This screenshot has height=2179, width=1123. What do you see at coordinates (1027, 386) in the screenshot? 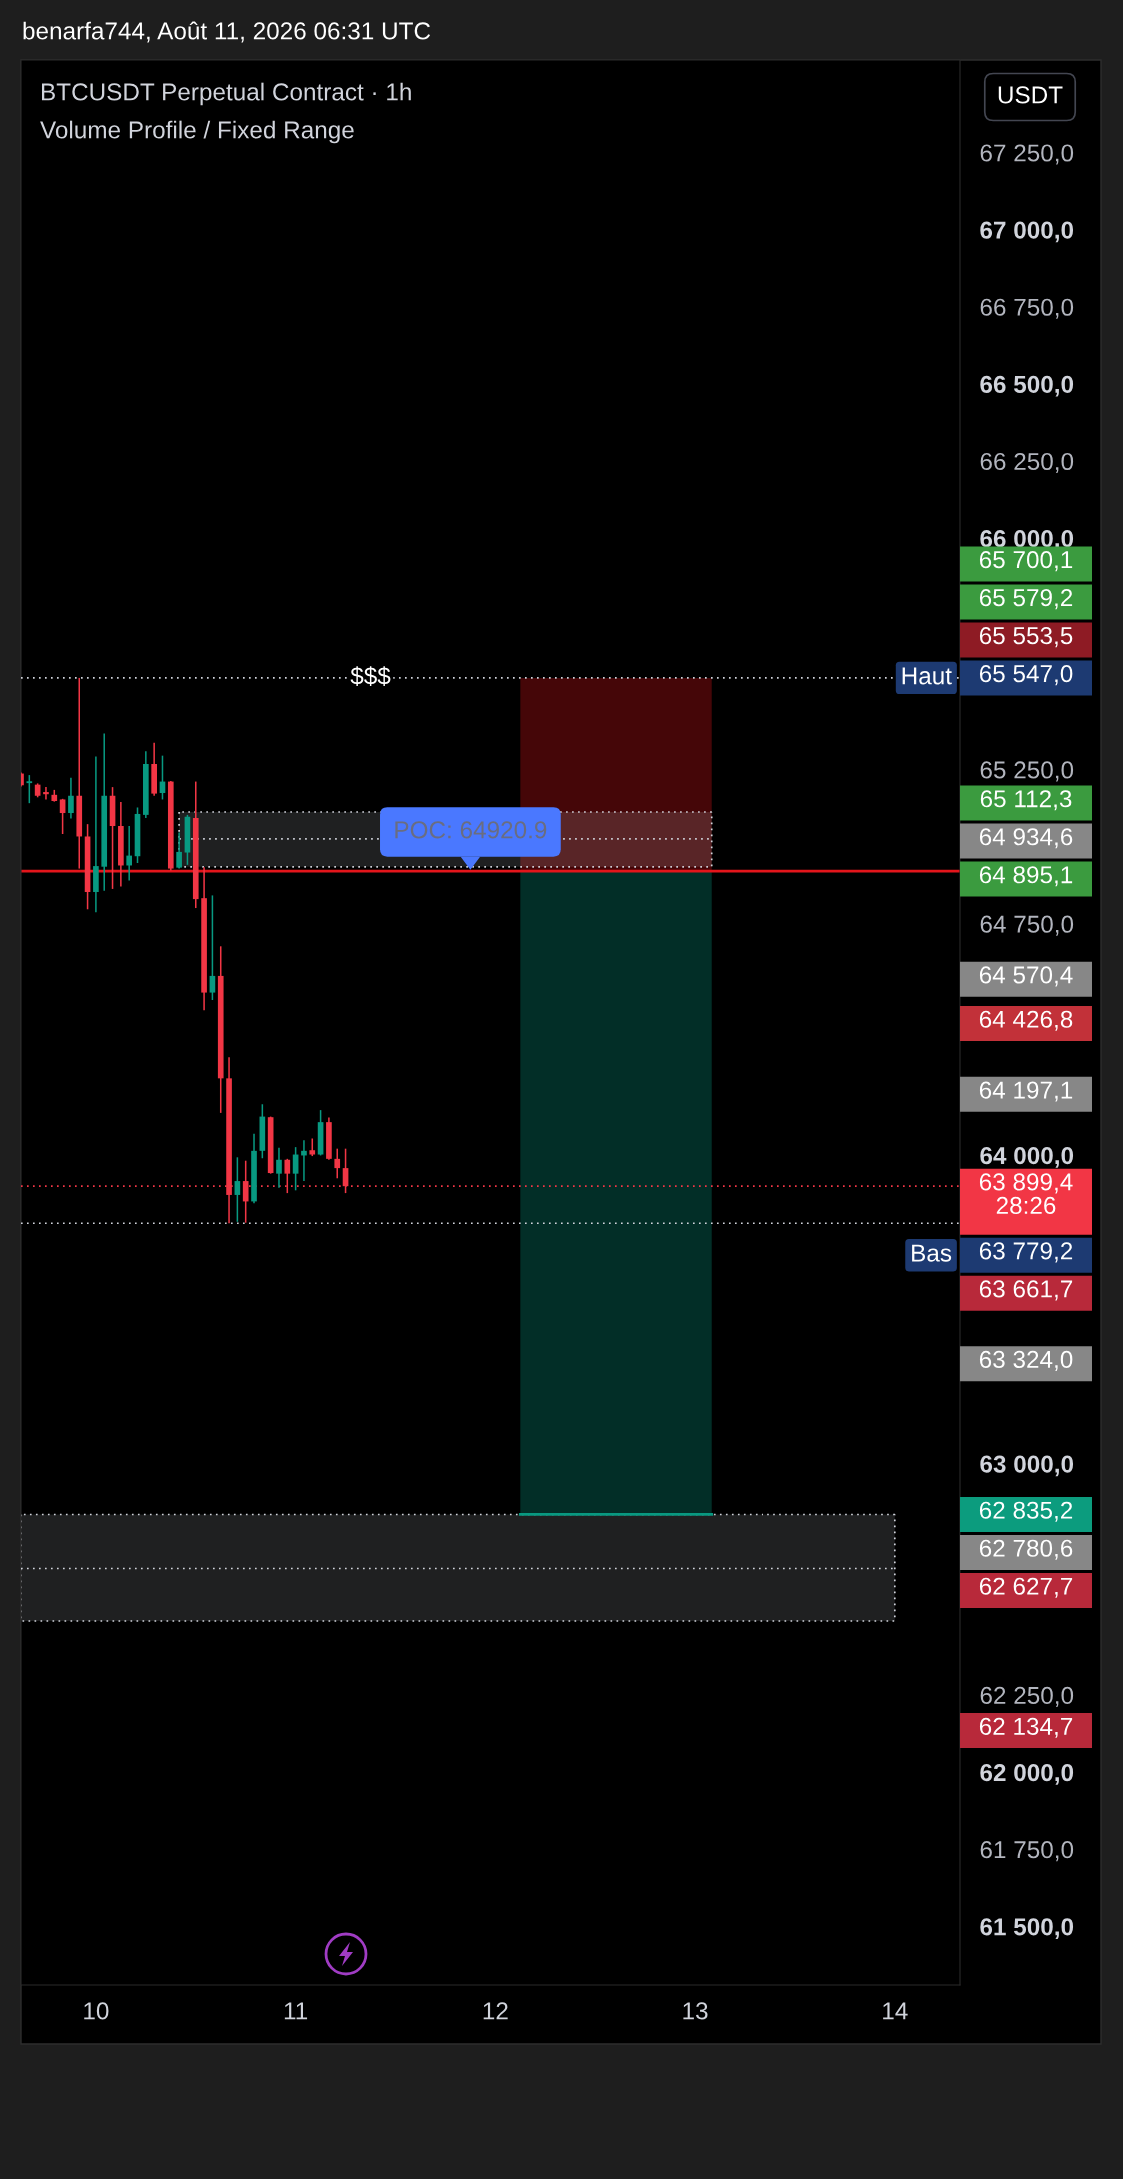
I see `y-tick-label: 66 500,0` at bounding box center [1027, 386].